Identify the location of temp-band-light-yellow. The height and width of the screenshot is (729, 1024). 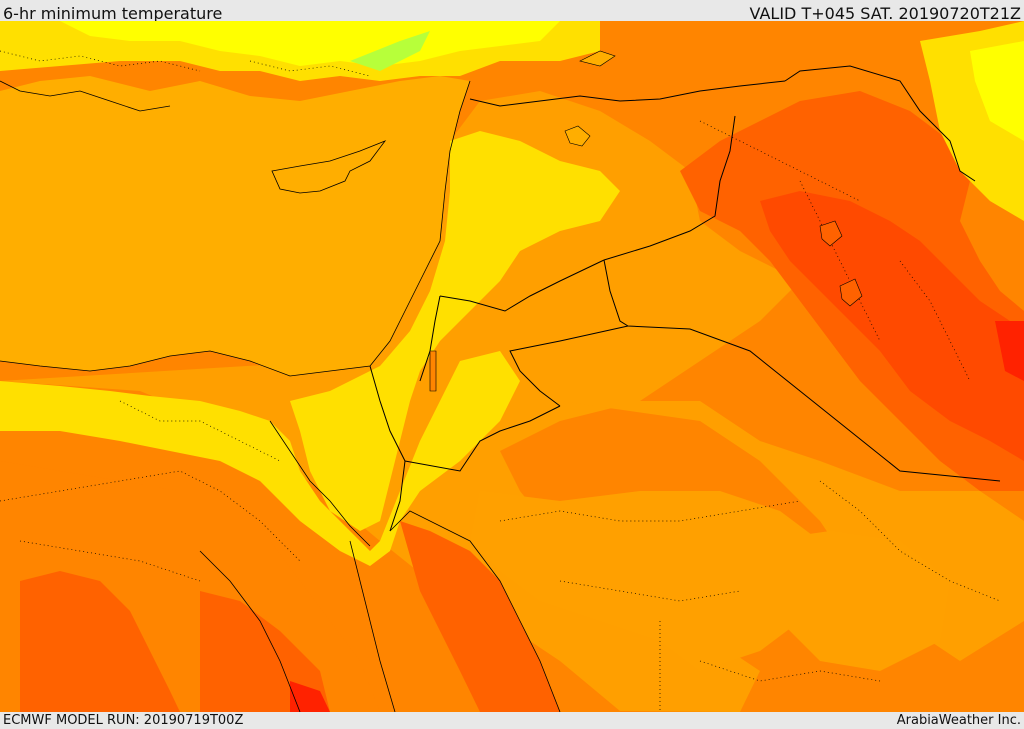
(260, 458).